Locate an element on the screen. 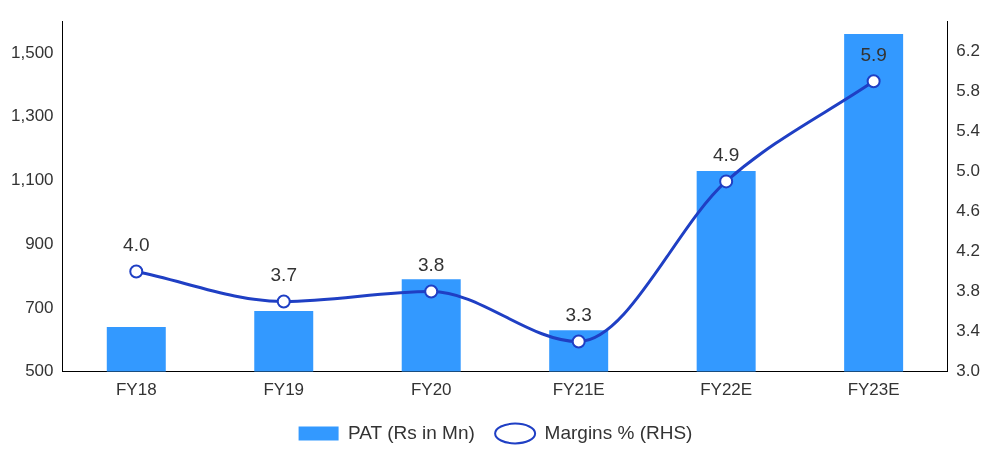 This screenshot has width=1003, height=461. data-label: 5.9 is located at coordinates (873, 54).